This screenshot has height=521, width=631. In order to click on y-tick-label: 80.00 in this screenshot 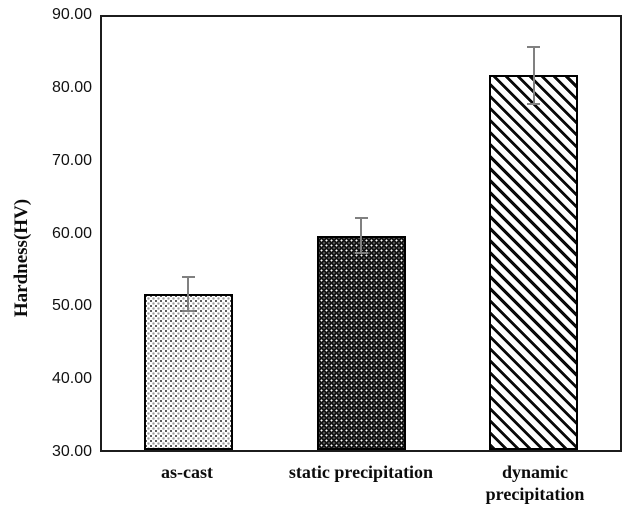, I will do `click(71, 87)`.